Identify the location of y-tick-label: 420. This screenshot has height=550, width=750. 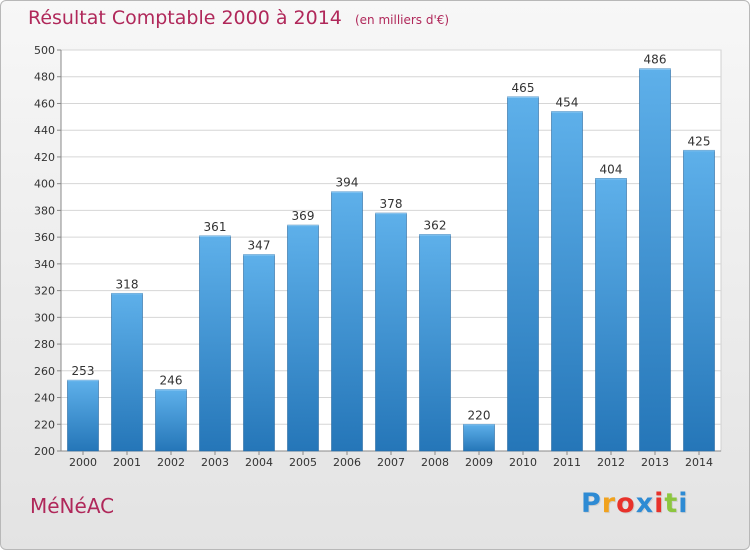
(44, 157).